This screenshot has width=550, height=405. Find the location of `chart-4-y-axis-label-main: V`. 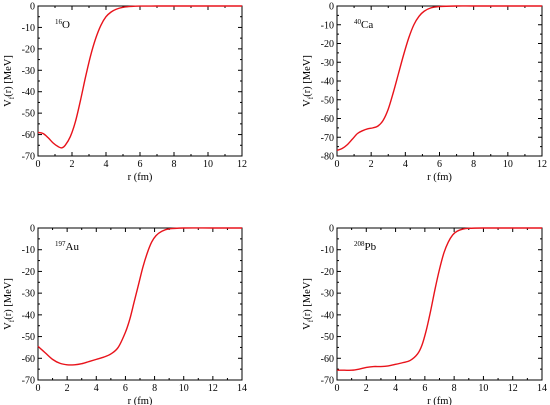

chart-4-y-axis-label-main: V is located at coordinates (307, 326).